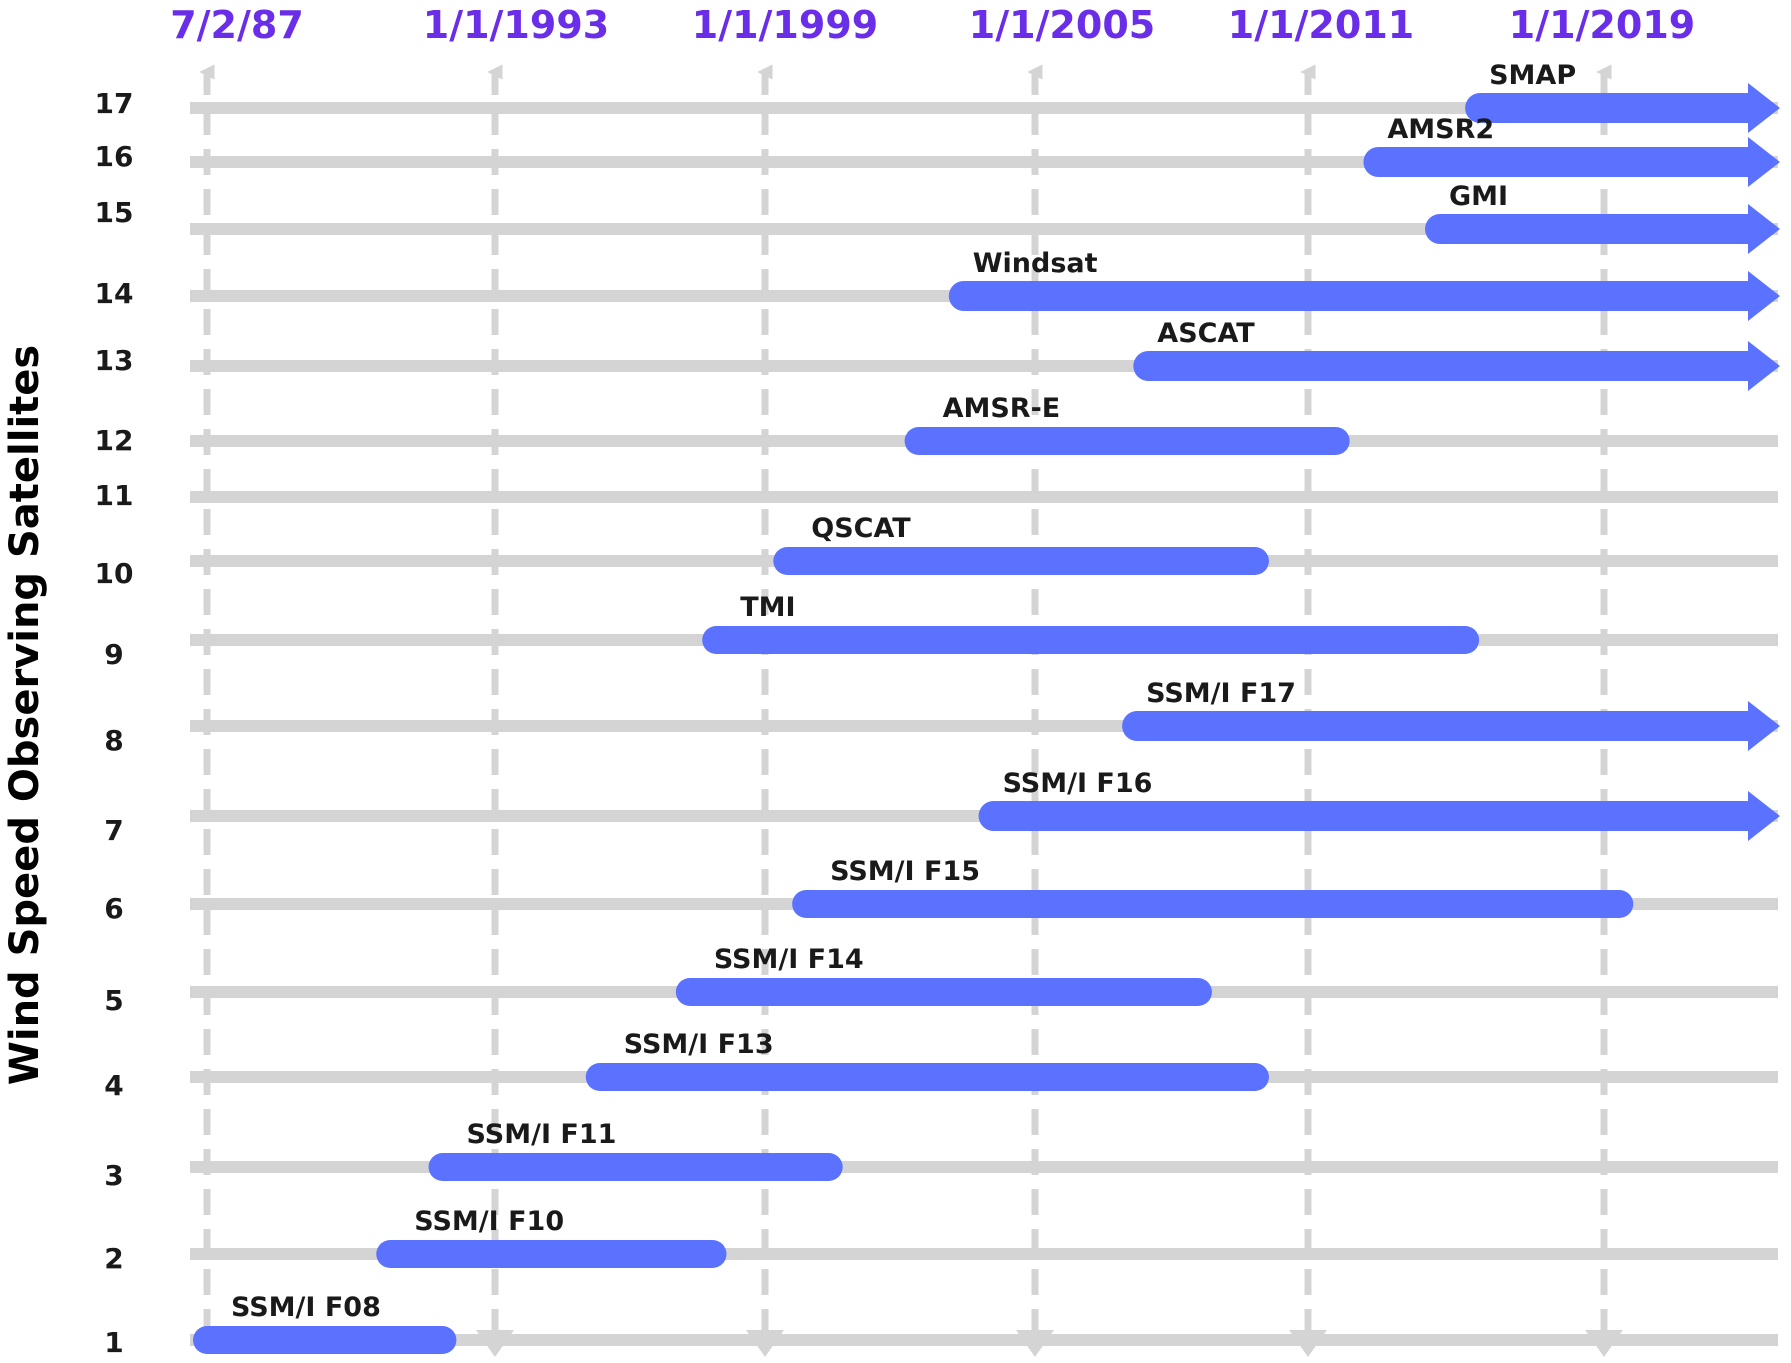 The width and height of the screenshot is (1791, 1363). Describe the element at coordinates (113, 740) in the screenshot. I see `row-number-label: 8` at that location.